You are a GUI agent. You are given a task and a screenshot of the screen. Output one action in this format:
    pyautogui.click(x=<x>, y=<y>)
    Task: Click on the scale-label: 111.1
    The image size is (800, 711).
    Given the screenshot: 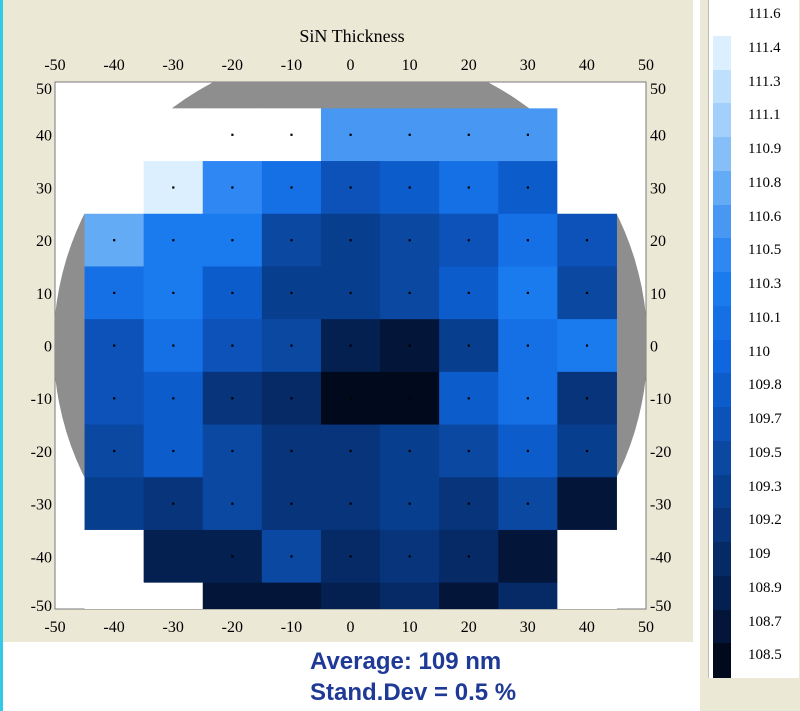 What is the action you would take?
    pyautogui.click(x=764, y=115)
    